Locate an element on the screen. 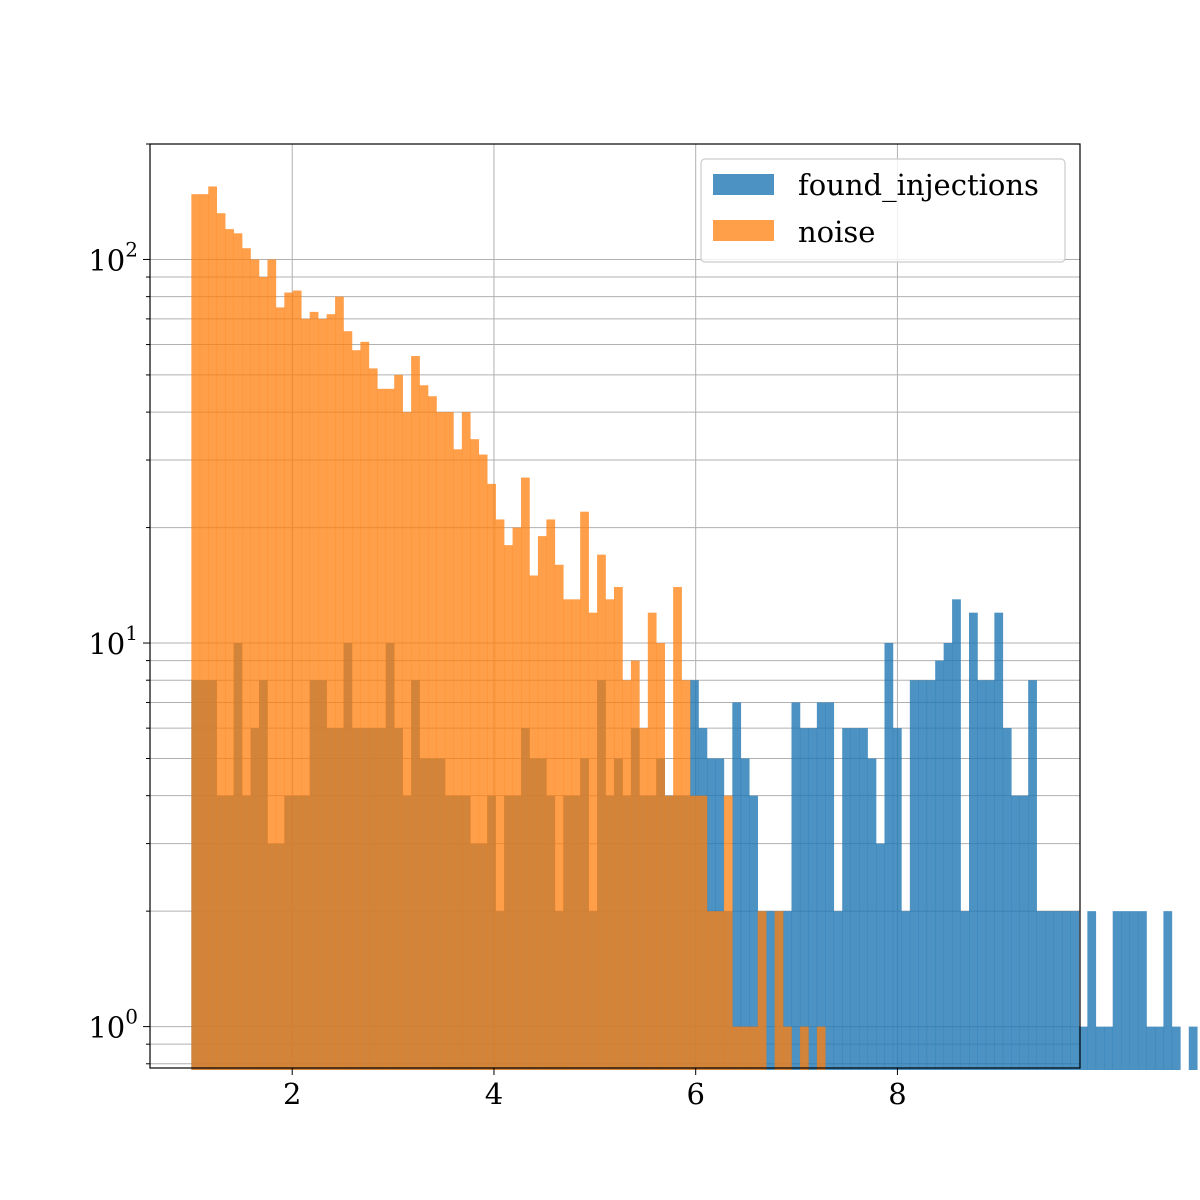 The width and height of the screenshot is (1200, 1200). x-tick-label: 8 is located at coordinates (897, 1094).